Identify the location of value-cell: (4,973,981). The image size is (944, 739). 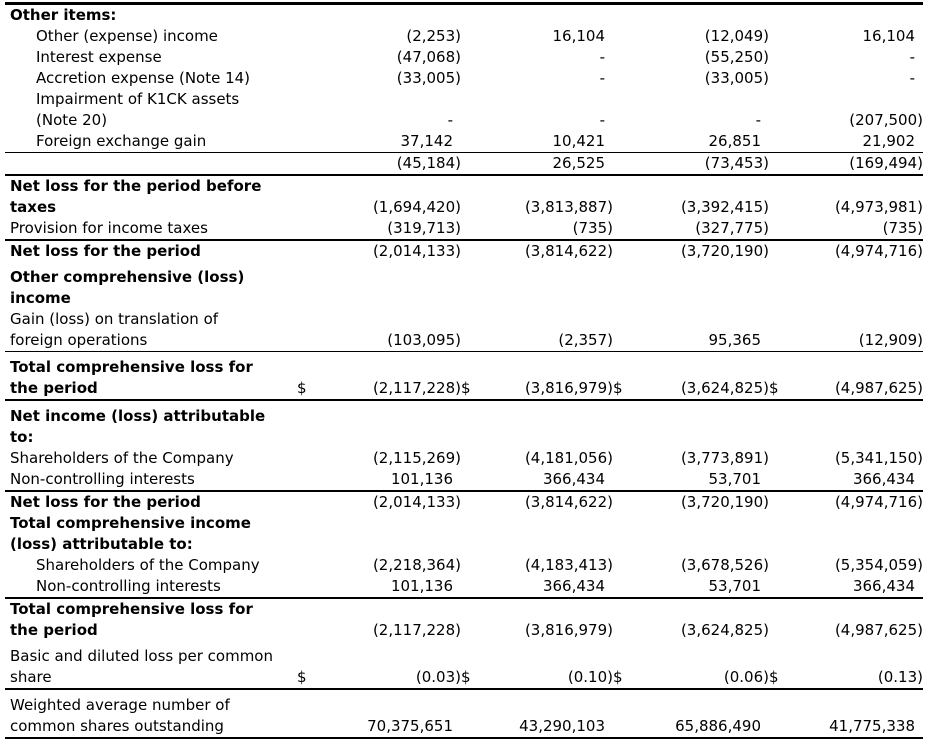
(878, 207).